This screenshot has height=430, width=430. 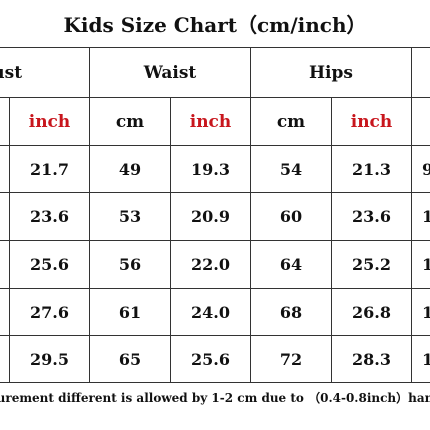 What do you see at coordinates (170, 72) in the screenshot?
I see `header-waist: Waist` at bounding box center [170, 72].